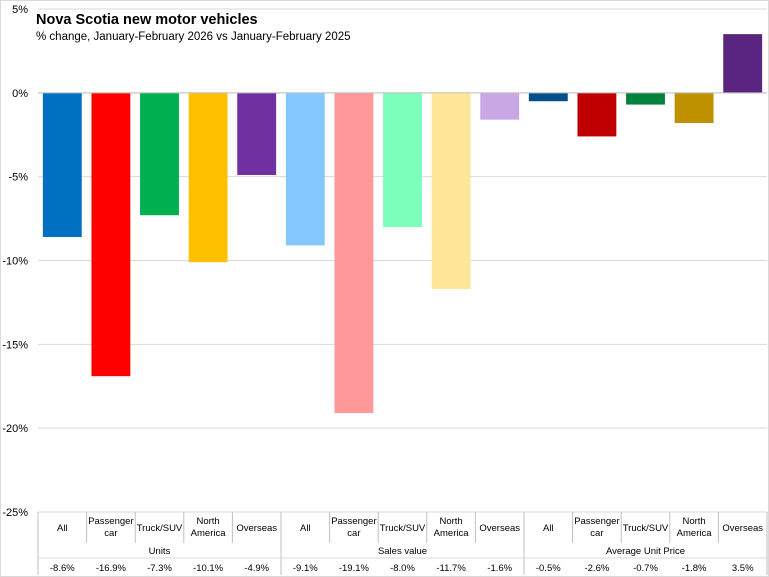  I want to click on value-label: -9.1%, so click(305, 568).